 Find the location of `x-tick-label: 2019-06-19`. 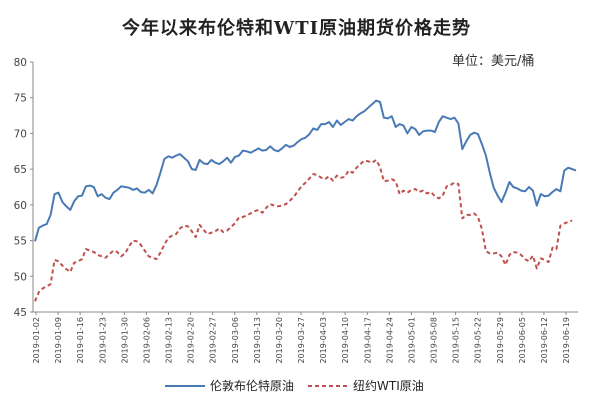

x-tick-label: 2019-06-19 is located at coordinates (566, 340).